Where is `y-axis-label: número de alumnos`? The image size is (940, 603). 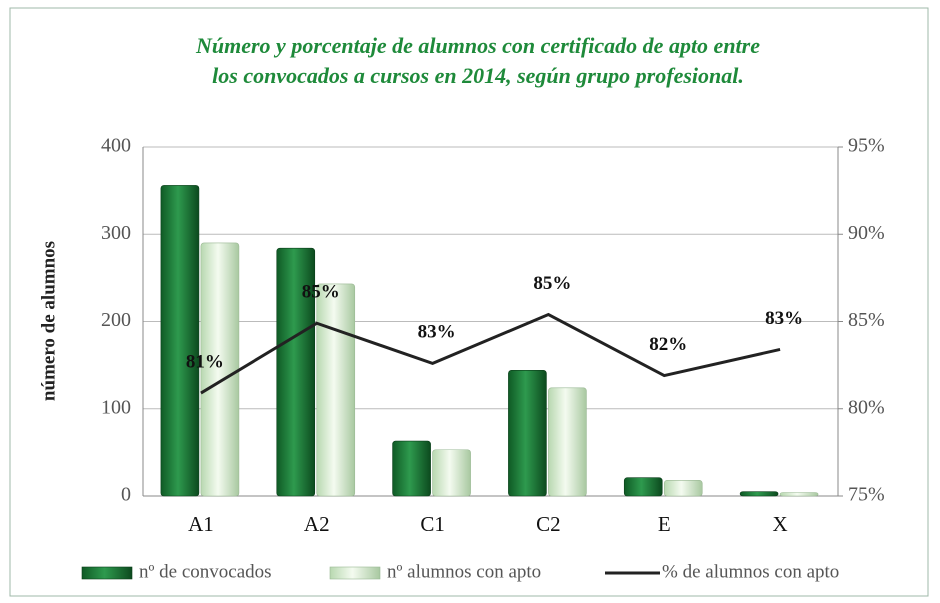
y-axis-label: número de alumnos is located at coordinates (48, 321).